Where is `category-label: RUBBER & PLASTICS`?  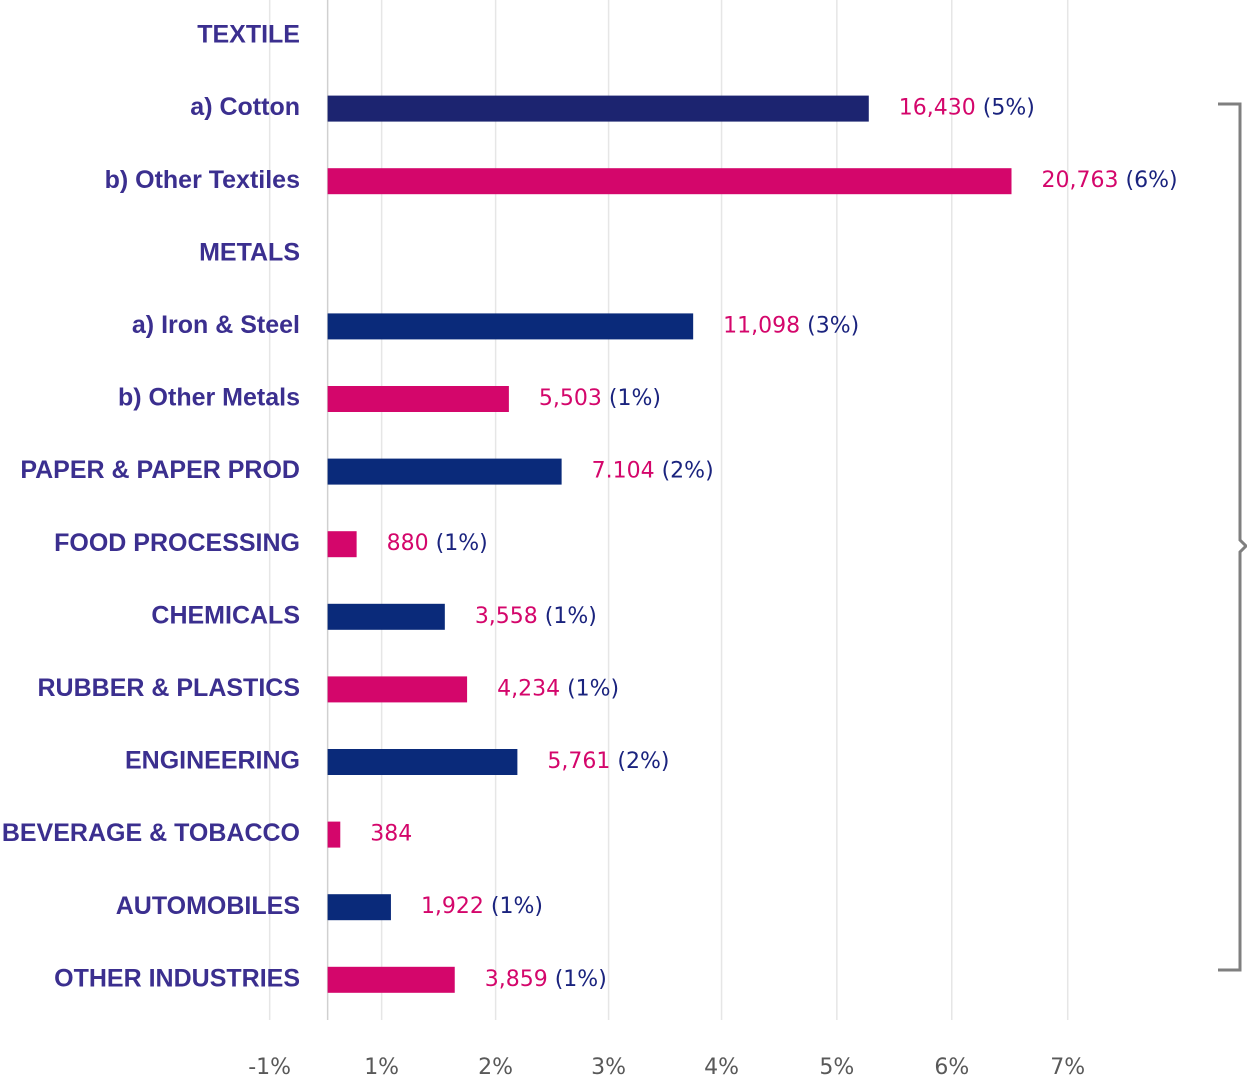
category-label: RUBBER & PLASTICS is located at coordinates (168, 688).